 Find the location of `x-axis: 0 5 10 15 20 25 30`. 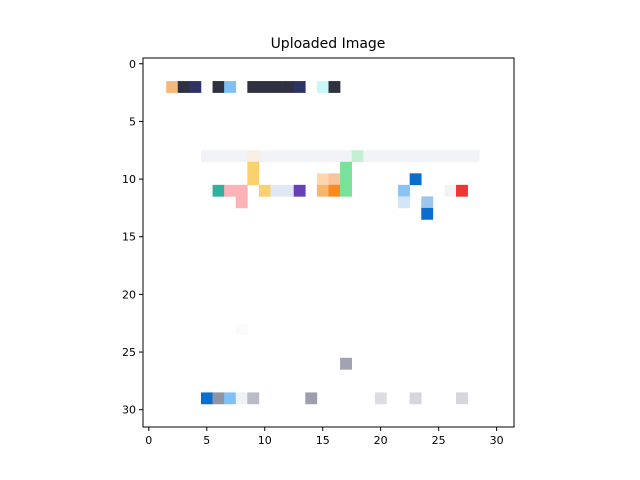

x-axis: 0 5 10 15 20 25 30 is located at coordinates (324, 437).